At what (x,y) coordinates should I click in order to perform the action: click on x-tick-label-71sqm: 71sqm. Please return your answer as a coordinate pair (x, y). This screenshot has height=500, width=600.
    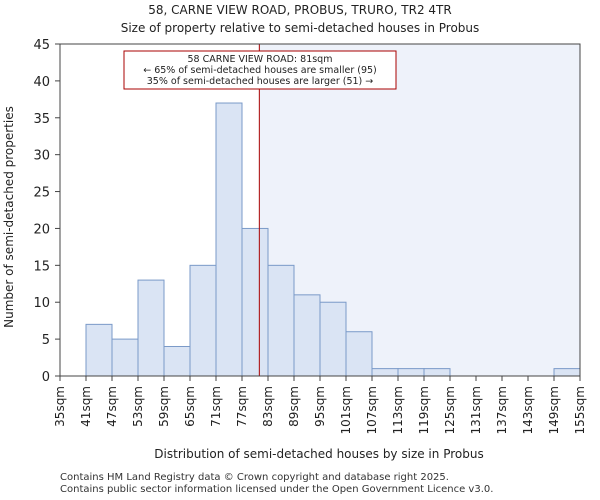
    Looking at the image, I should click on (216, 406).